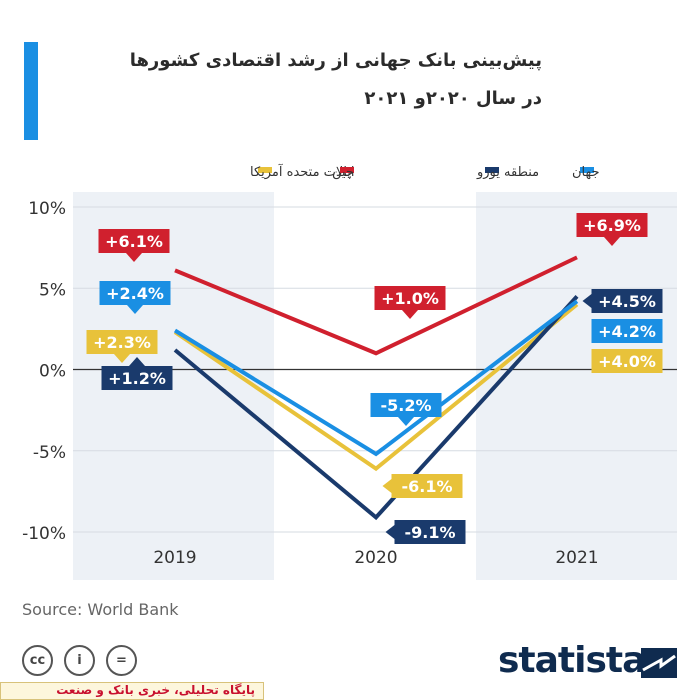  Describe the element at coordinates (576, 558) in the screenshot. I see `x-tick-label: 2021` at that location.